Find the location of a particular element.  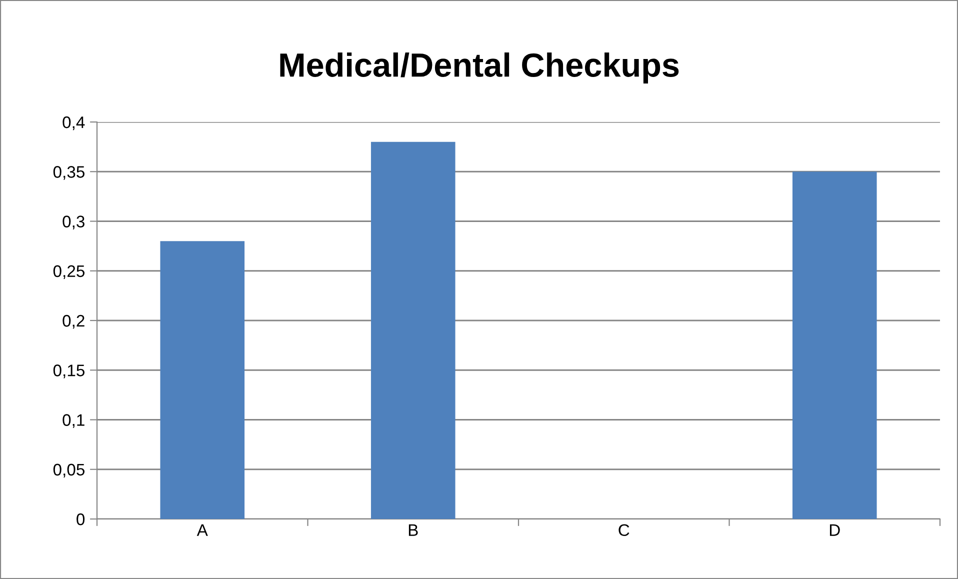

y-tick-label: 0,35 is located at coordinates (68, 173).